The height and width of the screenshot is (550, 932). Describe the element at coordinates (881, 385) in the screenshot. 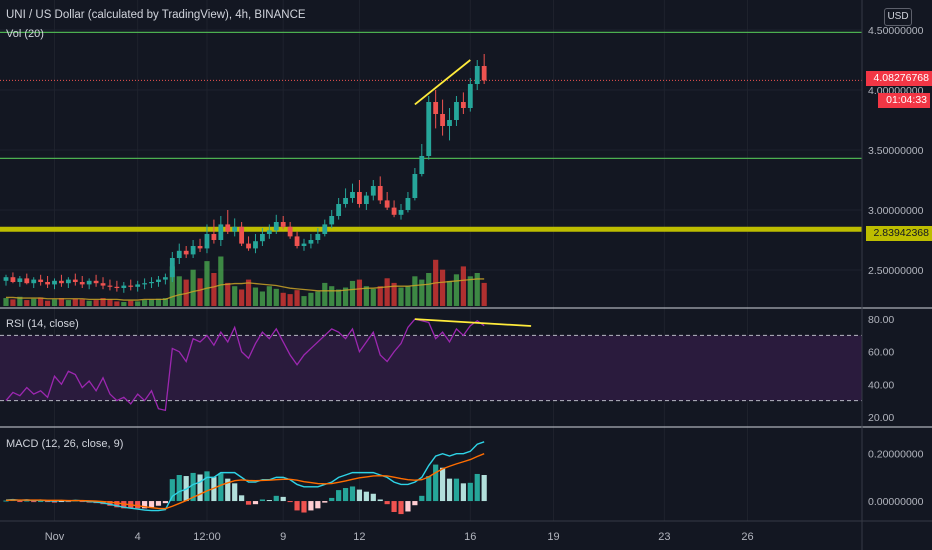

I see `rsi-tick-label: 40.00` at that location.